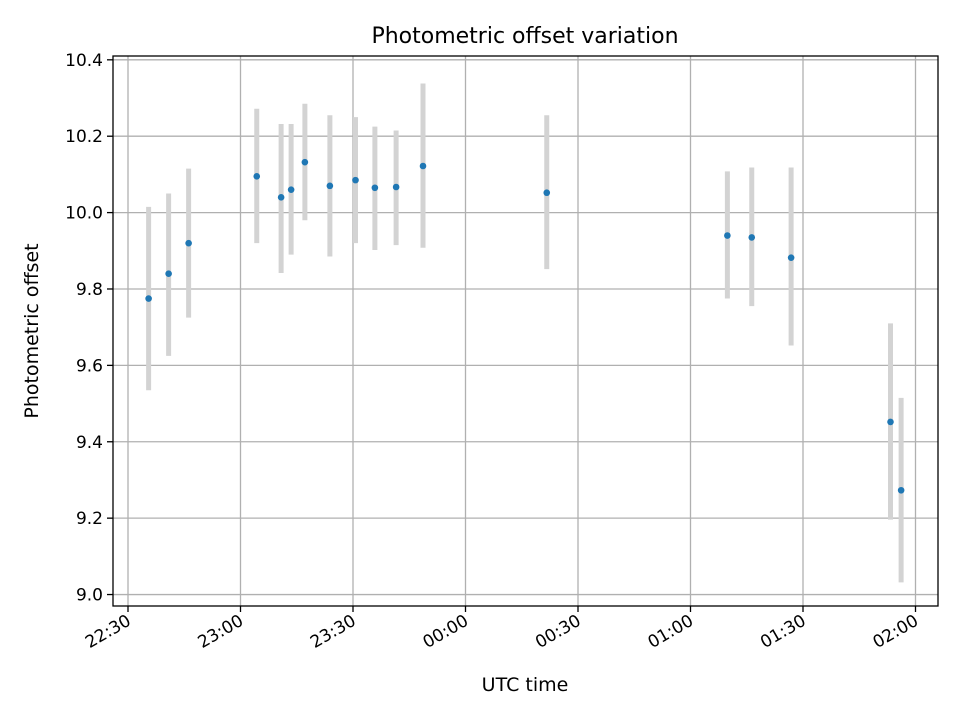 The image size is (960, 720). Describe the element at coordinates (783, 632) in the screenshot. I see `x-tick-label: 01:30` at that location.